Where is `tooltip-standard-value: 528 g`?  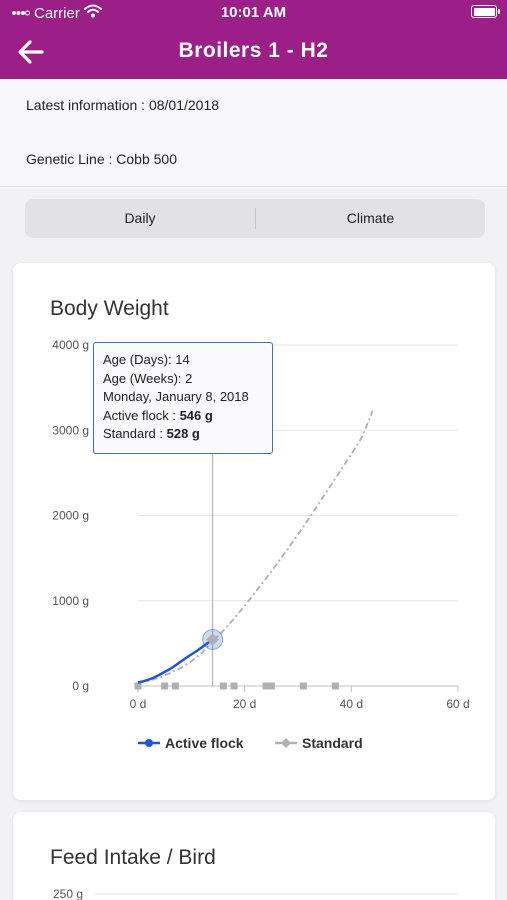 tooltip-standard-value: 528 g is located at coordinates (183, 433).